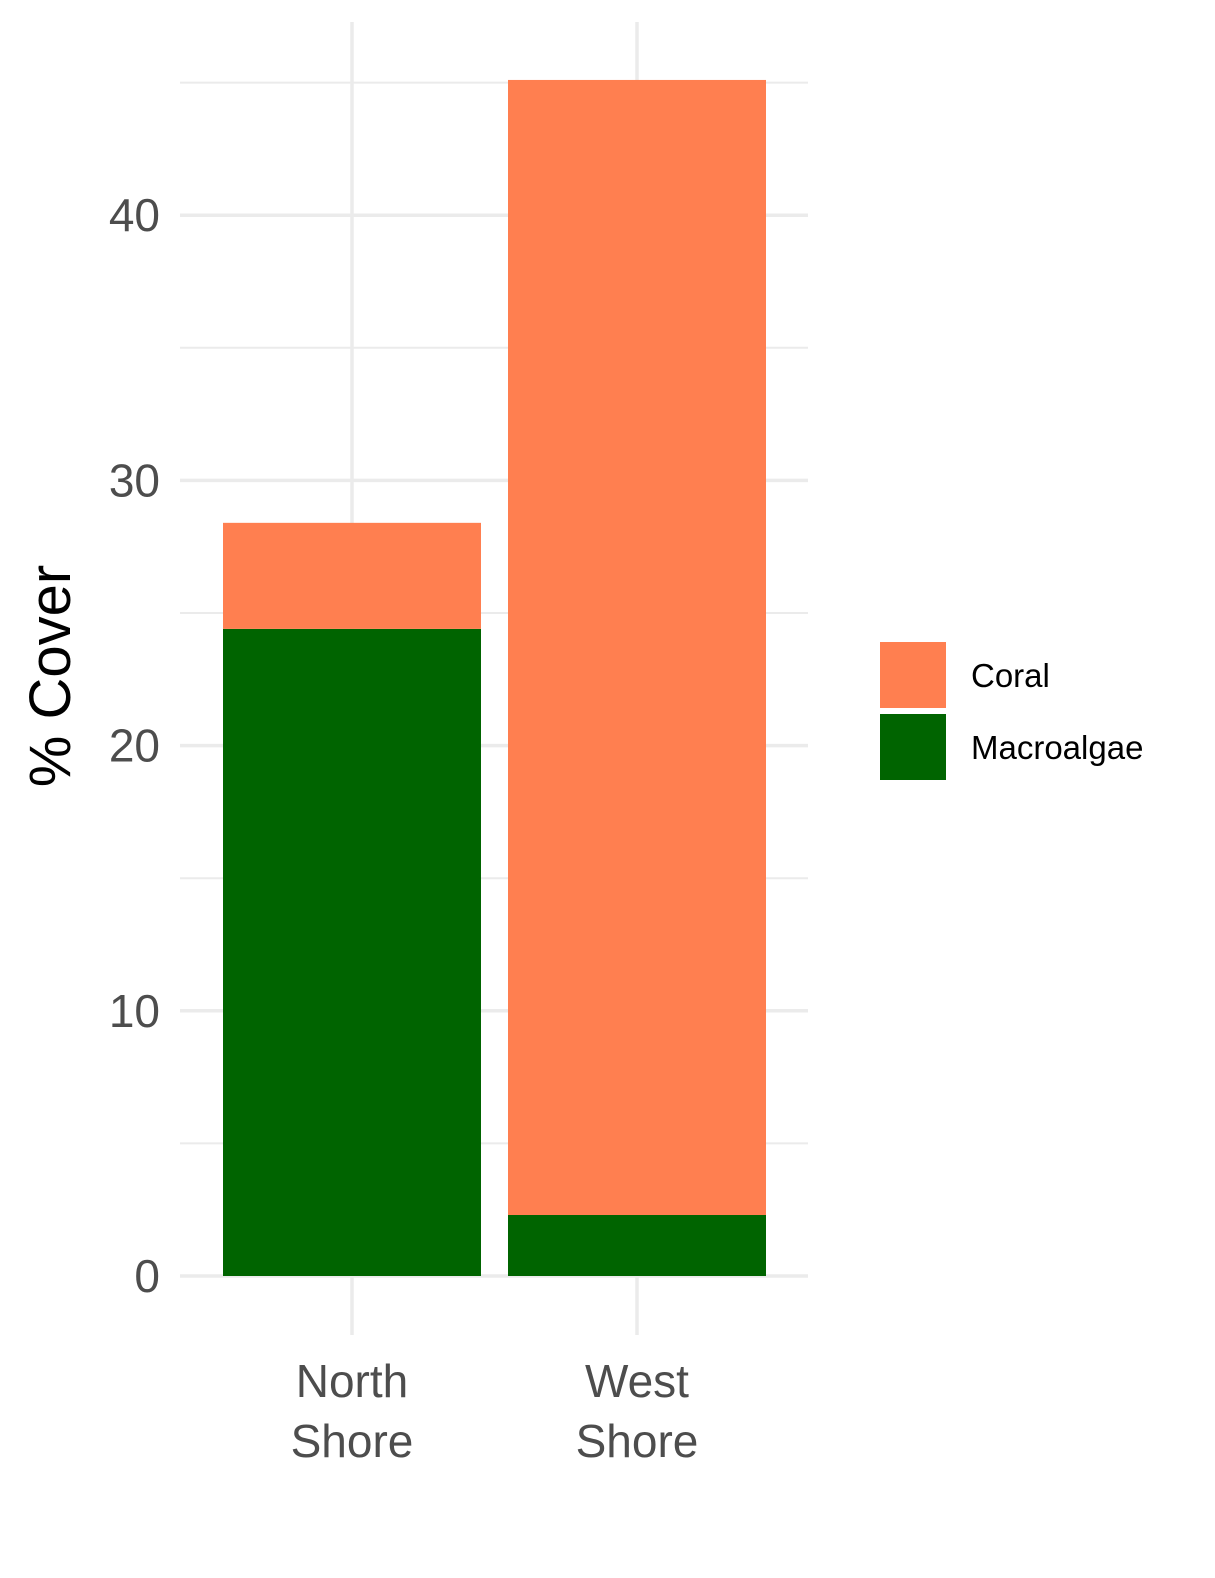 The width and height of the screenshot is (1215, 1578). I want to click on legend-label-macroalgae: Macroalgae, so click(1057, 747).